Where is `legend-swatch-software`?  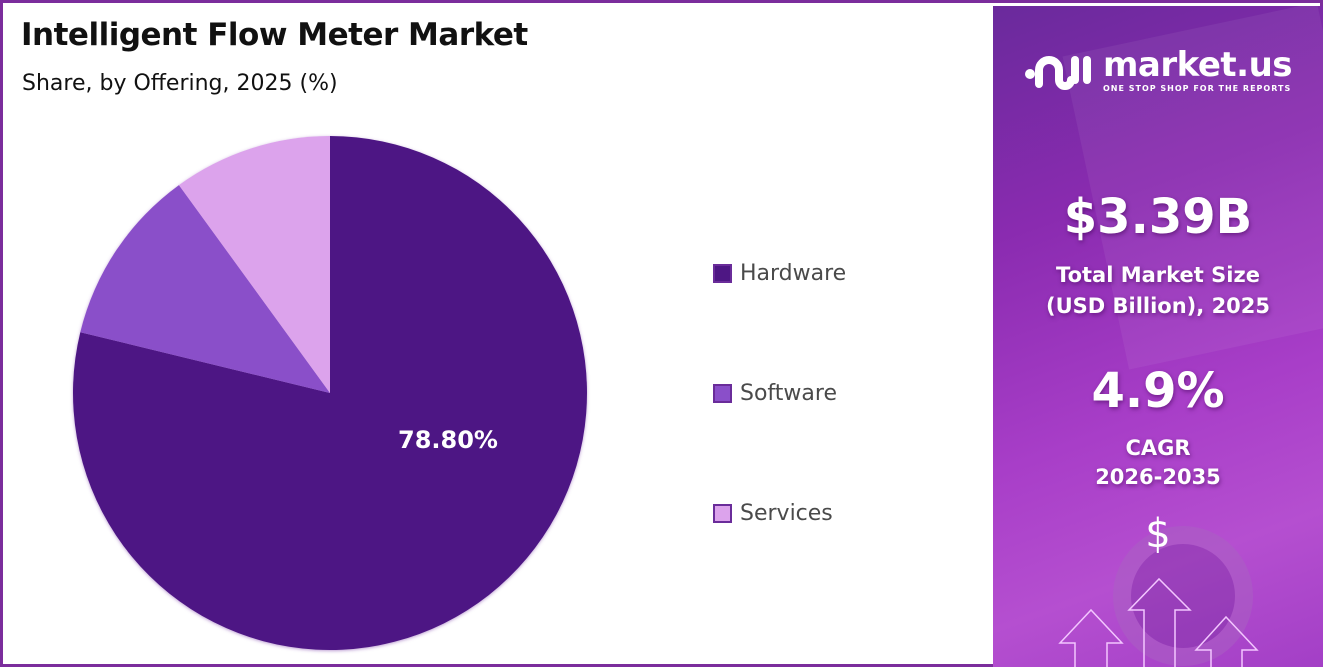
legend-swatch-software is located at coordinates (722, 393).